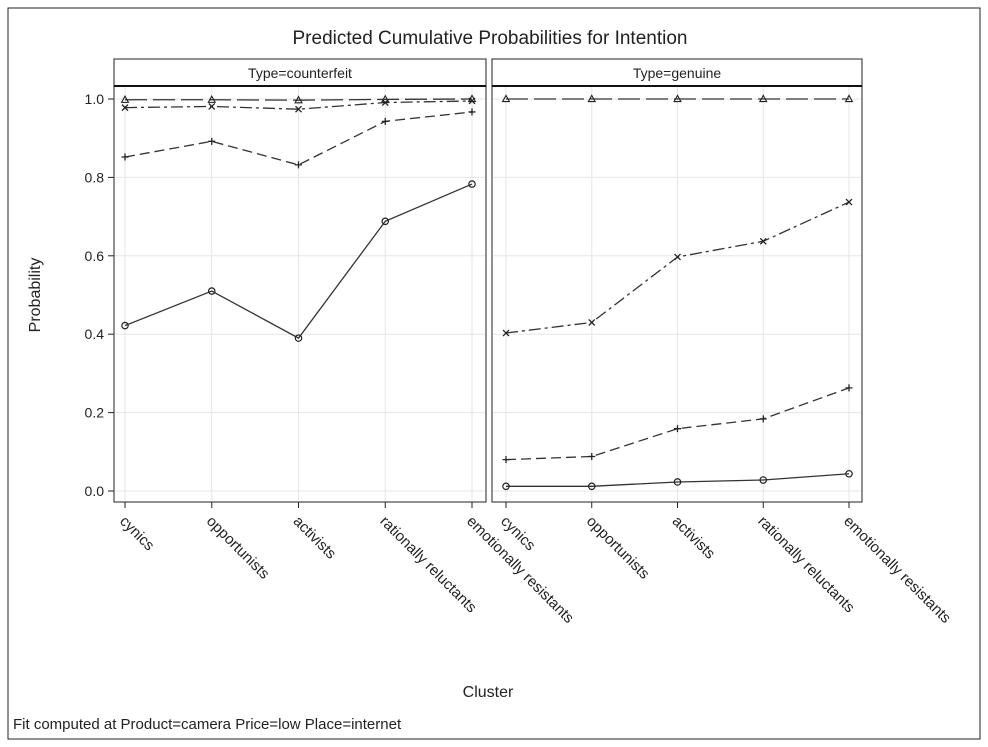  What do you see at coordinates (805, 564) in the screenshot?
I see `panel-genuine-x-tick-label: rationally reluctants` at bounding box center [805, 564].